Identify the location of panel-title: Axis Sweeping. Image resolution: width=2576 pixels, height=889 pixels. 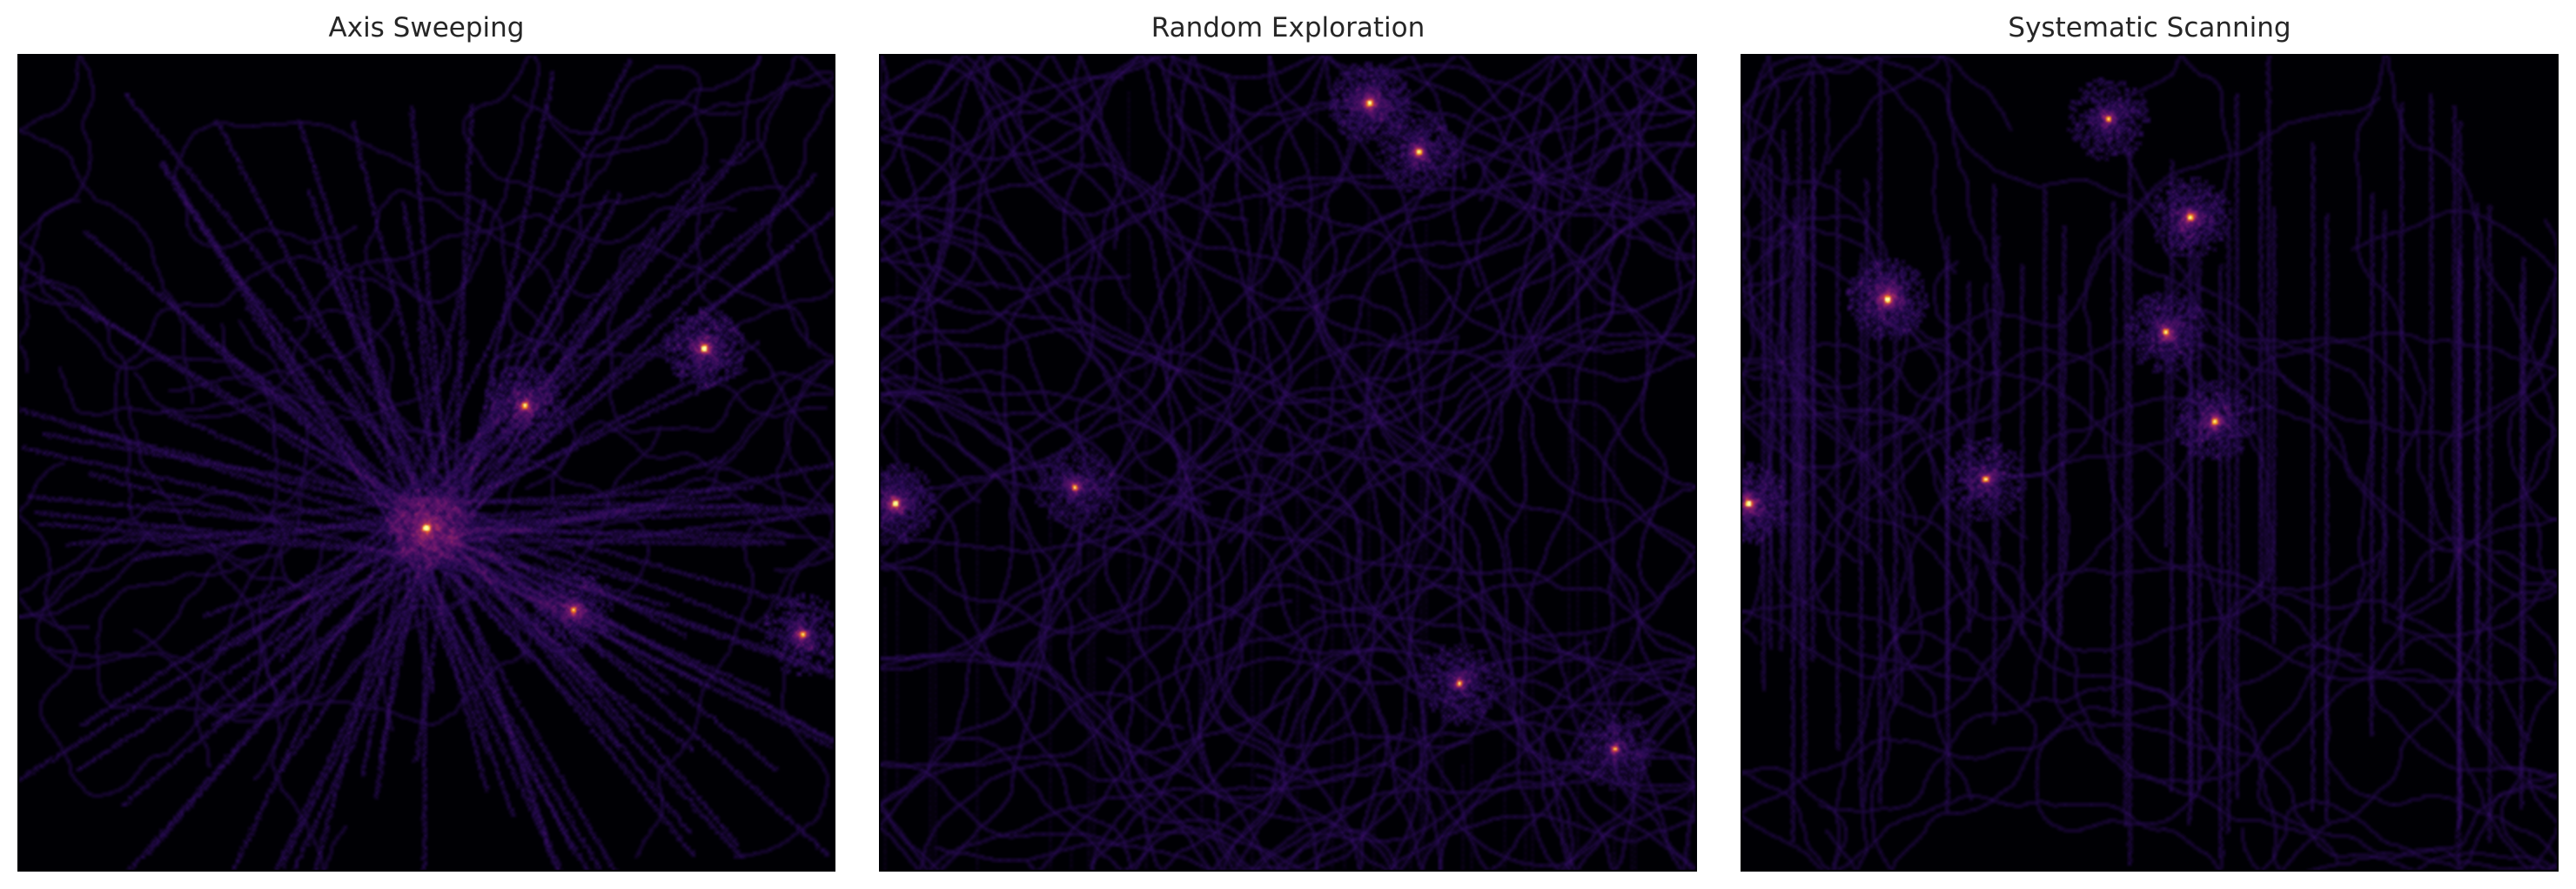
(426, 27).